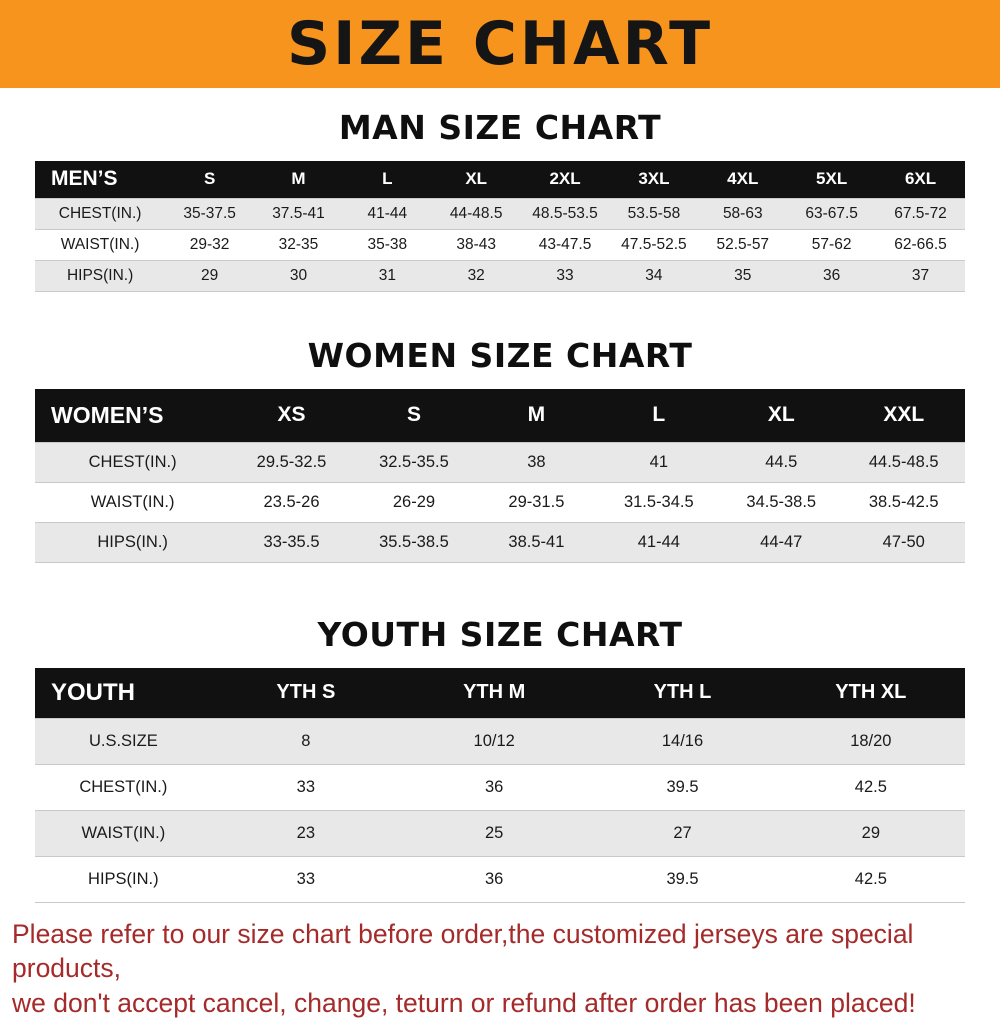  I want to click on table-cell: 35.5-38.5, so click(414, 543).